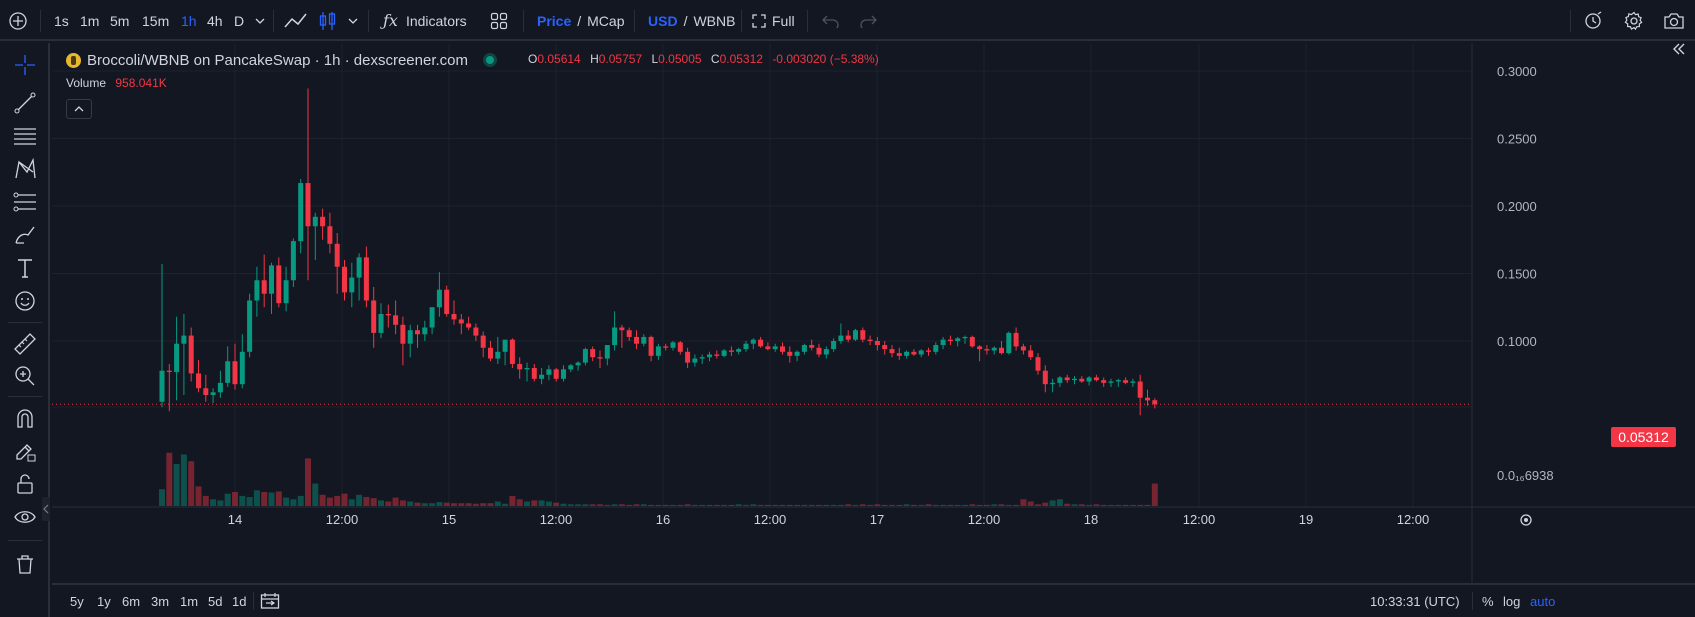 This screenshot has height=617, width=1695. What do you see at coordinates (691, 20) in the screenshot?
I see `currency-toggle: USD / WBNB` at bounding box center [691, 20].